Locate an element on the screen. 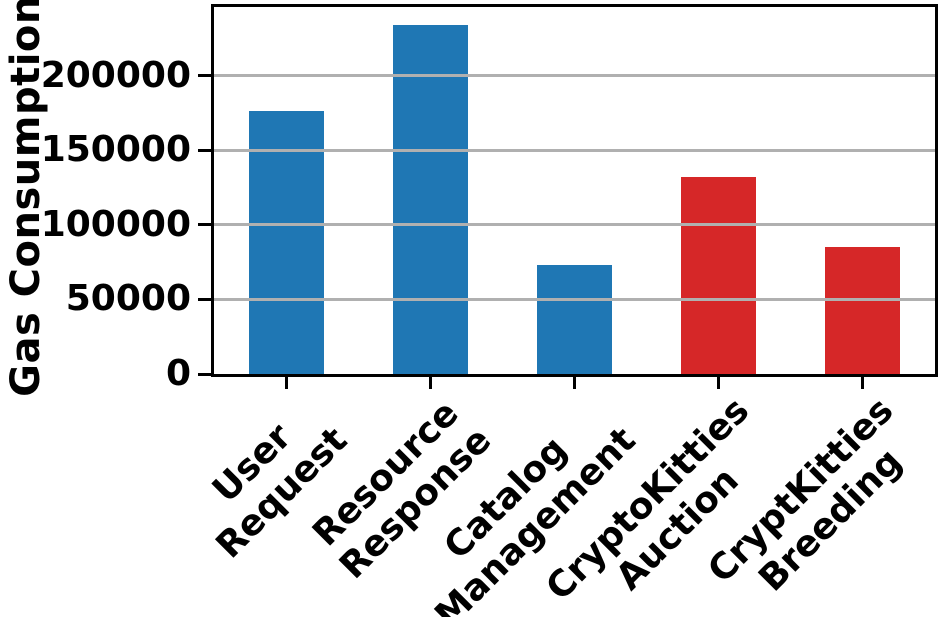 The width and height of the screenshot is (942, 617). y-tick-label: 0 is located at coordinates (178, 373).